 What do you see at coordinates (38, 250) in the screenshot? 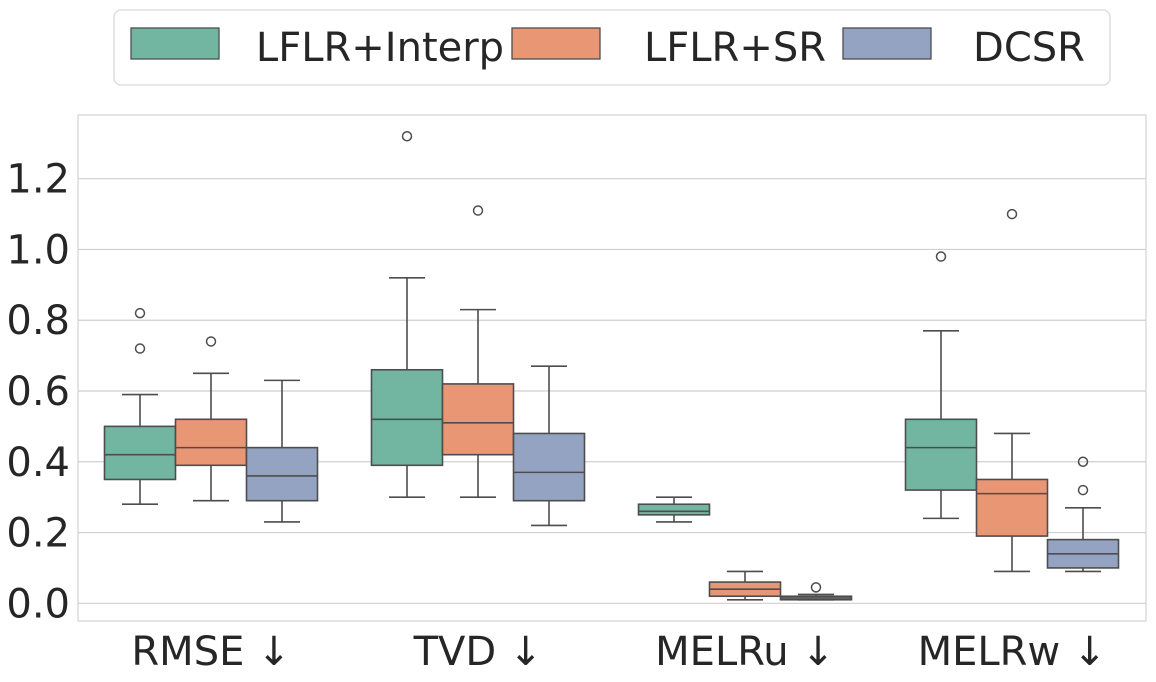
I see `y-tick-label: 1.0` at bounding box center [38, 250].